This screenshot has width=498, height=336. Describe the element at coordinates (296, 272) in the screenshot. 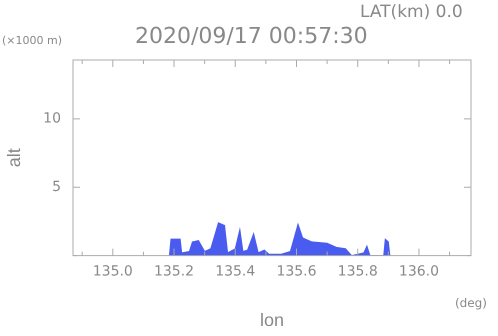

I see `x-tick-label: 135.6` at that location.